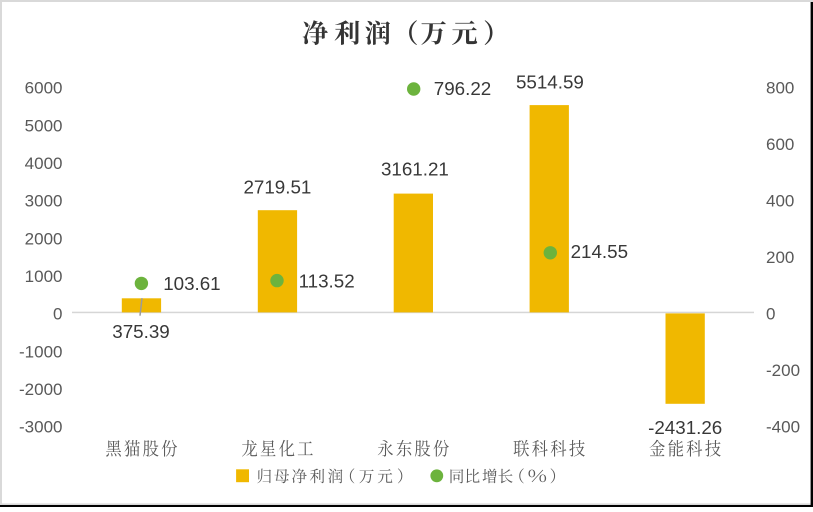 Image resolution: width=813 pixels, height=512 pixels. I want to click on svg-text: -2431.26, so click(685, 427).